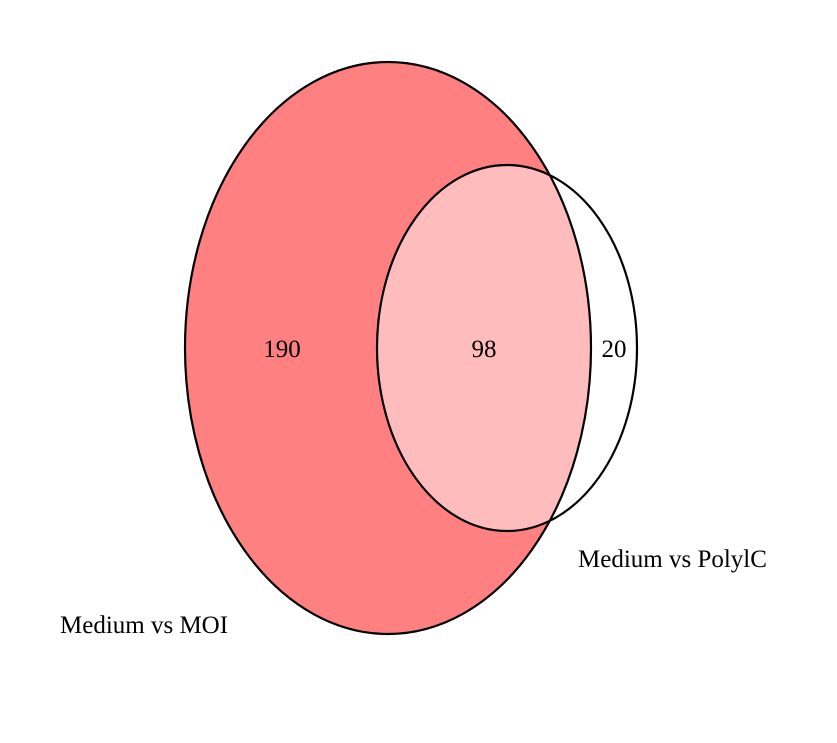 This screenshot has height=743, width=837. I want to click on count-both: 98, so click(484, 349).